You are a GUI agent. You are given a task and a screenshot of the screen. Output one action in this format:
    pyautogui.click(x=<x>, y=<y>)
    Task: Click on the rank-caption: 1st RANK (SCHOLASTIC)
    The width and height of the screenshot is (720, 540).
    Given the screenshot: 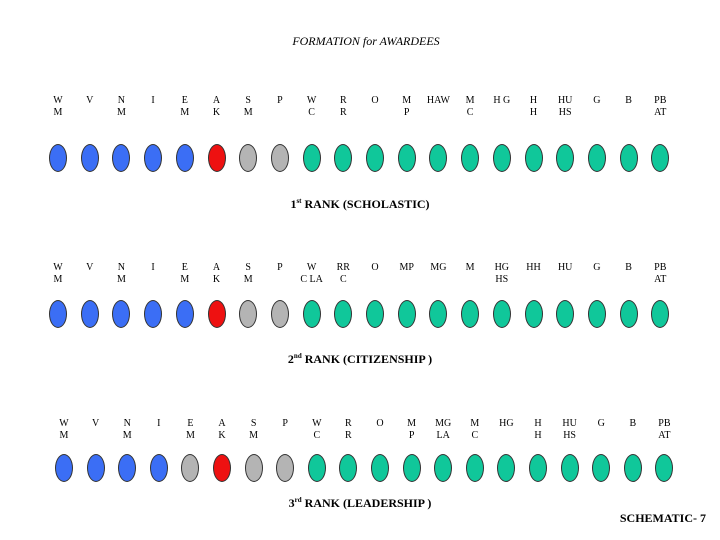 What is the action you would take?
    pyautogui.click(x=360, y=204)
    